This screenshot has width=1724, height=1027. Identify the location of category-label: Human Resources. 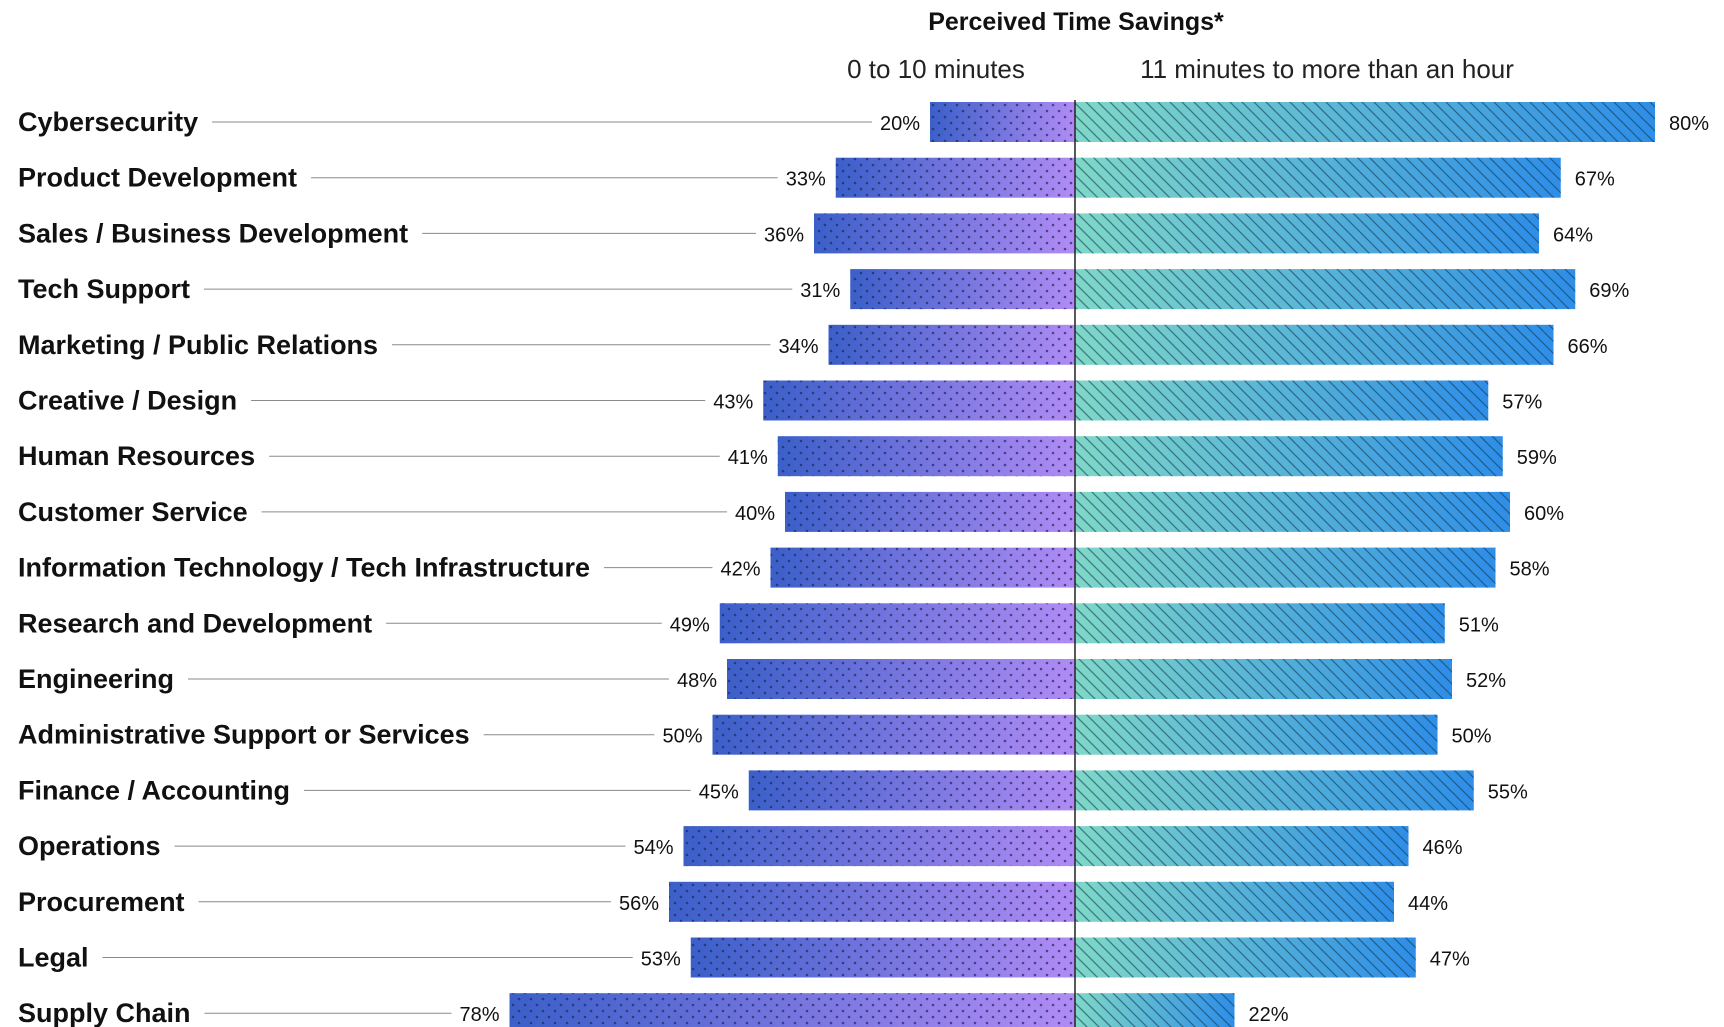
(136, 456).